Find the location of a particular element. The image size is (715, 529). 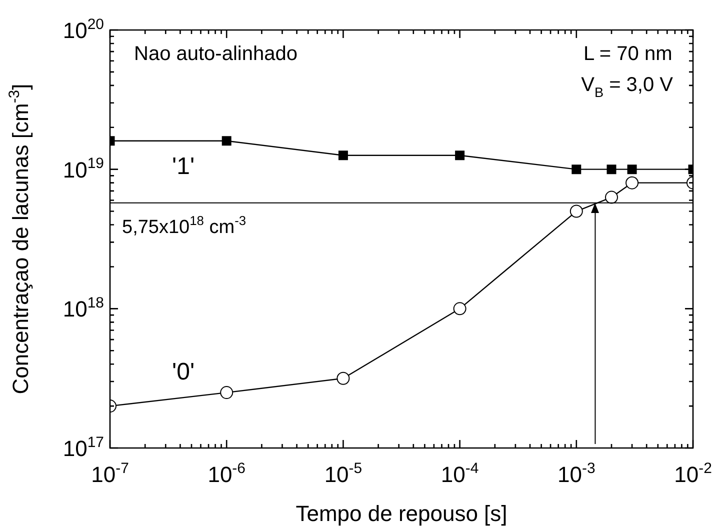

annotation: Nao auto-alinhado is located at coordinates (216, 54).